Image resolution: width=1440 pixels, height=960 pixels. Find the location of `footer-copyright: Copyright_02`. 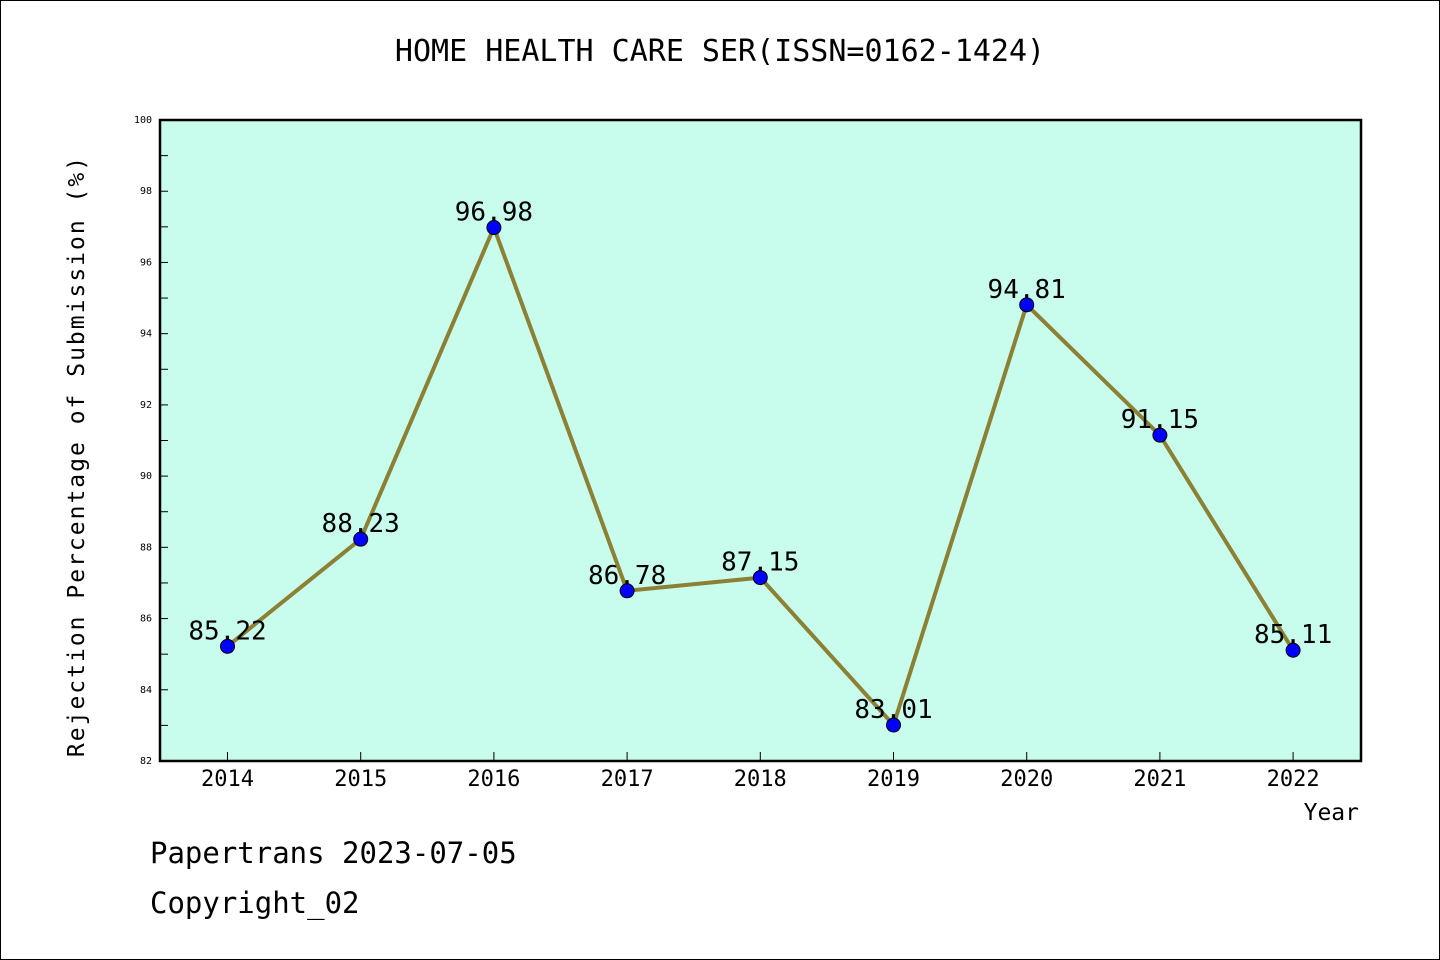

footer-copyright: Copyright_02 is located at coordinates (255, 903).